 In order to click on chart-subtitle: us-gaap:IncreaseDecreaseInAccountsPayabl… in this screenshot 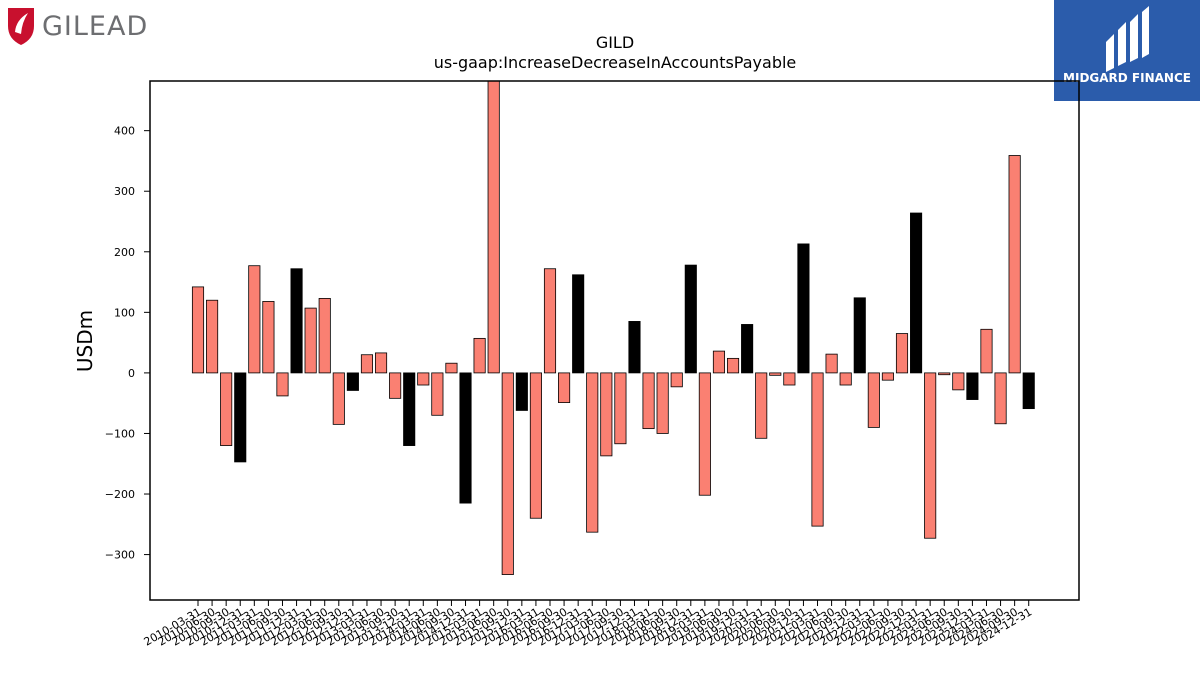, I will do `click(615, 62)`.